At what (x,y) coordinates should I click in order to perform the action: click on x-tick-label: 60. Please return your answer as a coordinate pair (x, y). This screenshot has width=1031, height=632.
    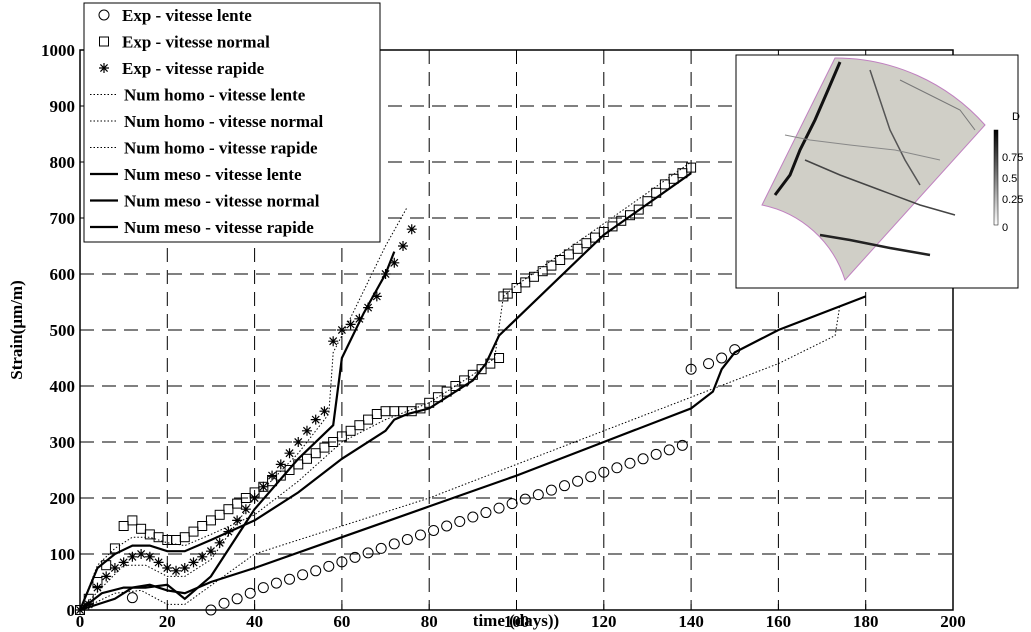
    Looking at the image, I should click on (341, 621).